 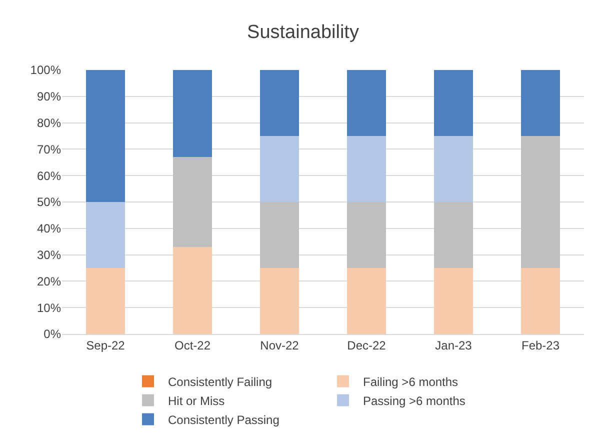 I want to click on legend-label: Passing >6 months, so click(x=414, y=401).